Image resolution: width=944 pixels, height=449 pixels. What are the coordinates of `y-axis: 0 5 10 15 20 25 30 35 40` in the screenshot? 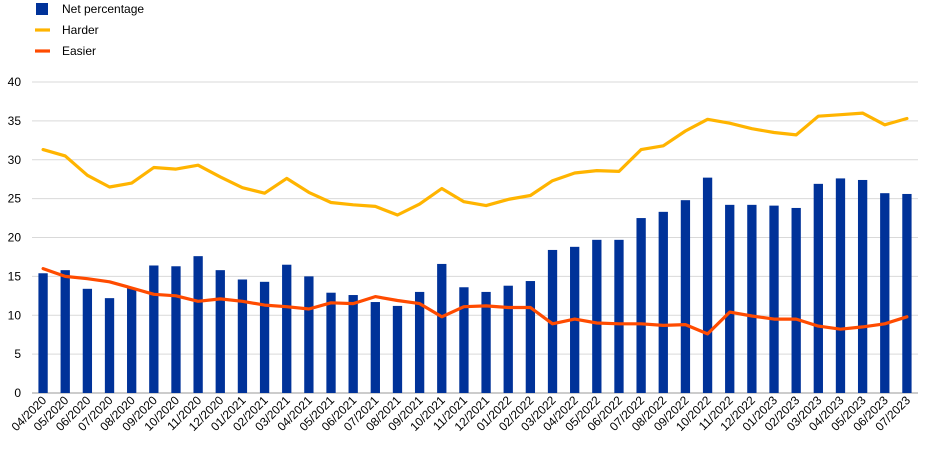 It's located at (15, 237).